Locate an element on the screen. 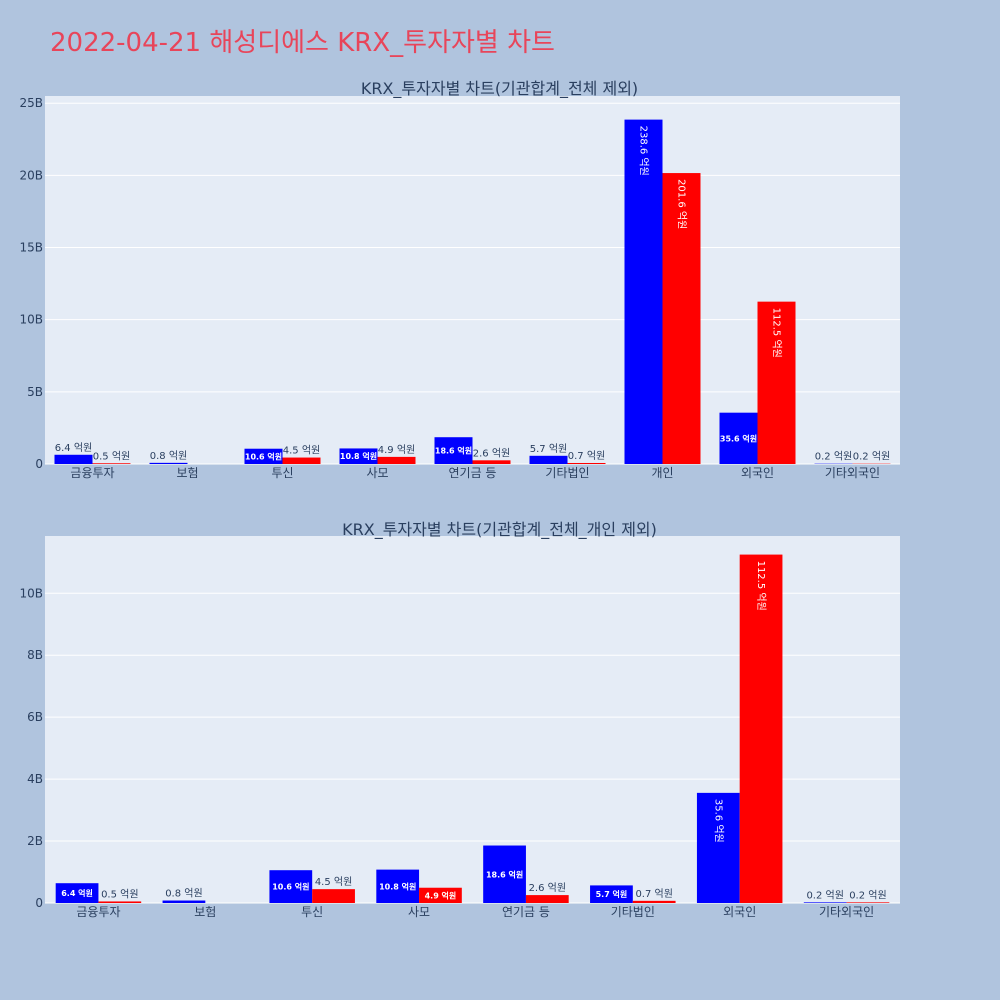  y-tick-label: 2B is located at coordinates (35, 841).